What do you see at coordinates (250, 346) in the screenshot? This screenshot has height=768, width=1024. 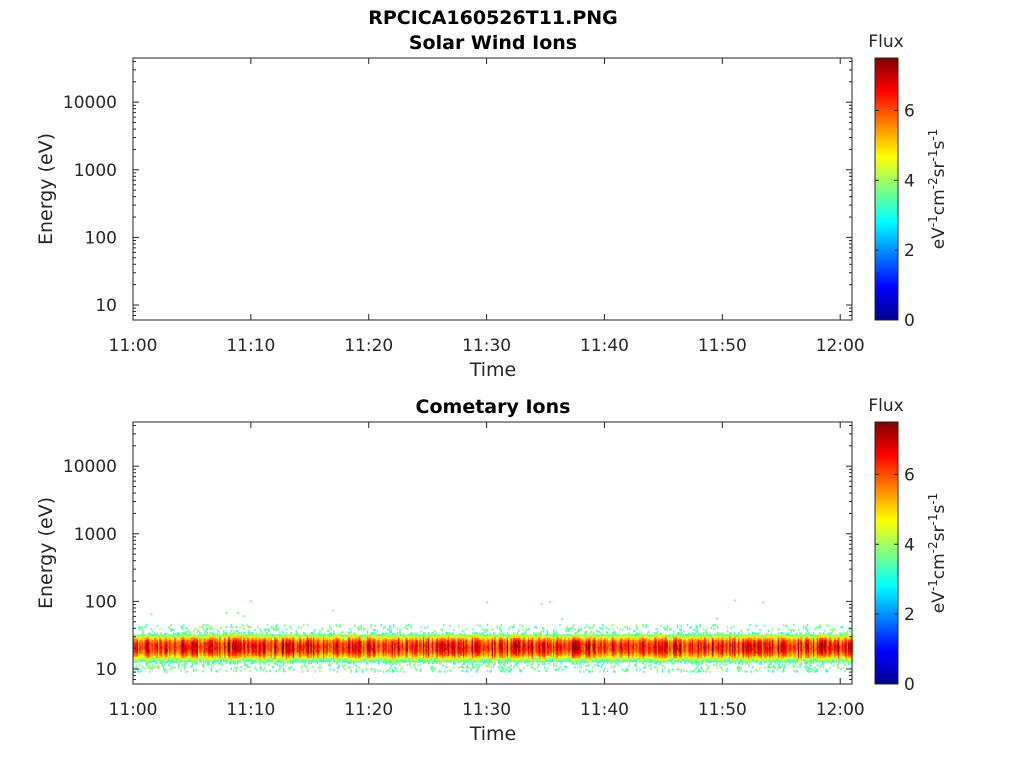 I see `x-tick-label: 11:10` at bounding box center [250, 346].